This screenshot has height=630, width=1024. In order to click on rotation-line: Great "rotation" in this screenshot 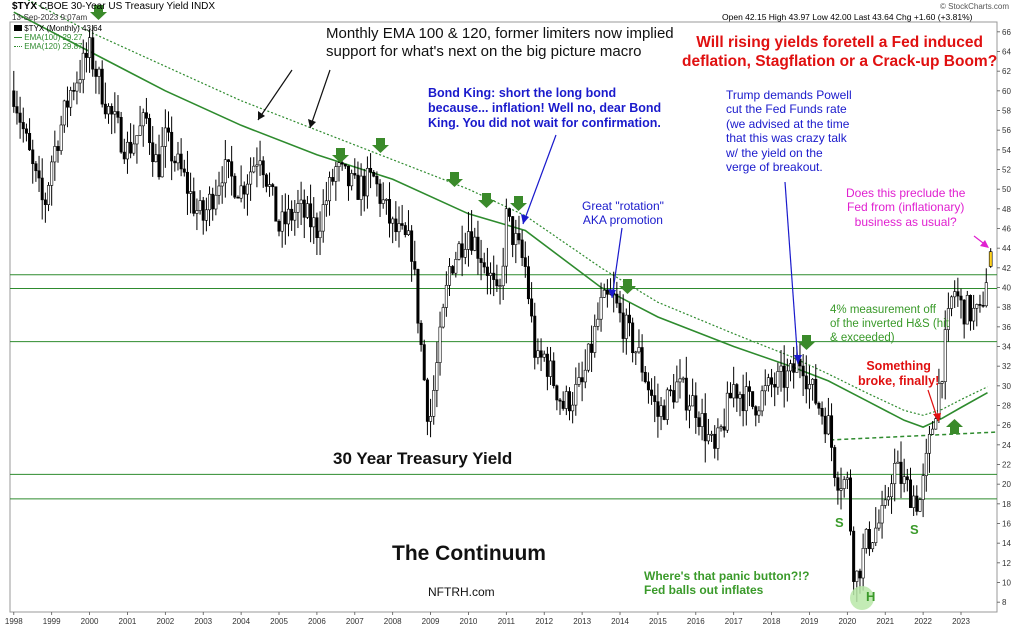, I will do `click(623, 206)`.